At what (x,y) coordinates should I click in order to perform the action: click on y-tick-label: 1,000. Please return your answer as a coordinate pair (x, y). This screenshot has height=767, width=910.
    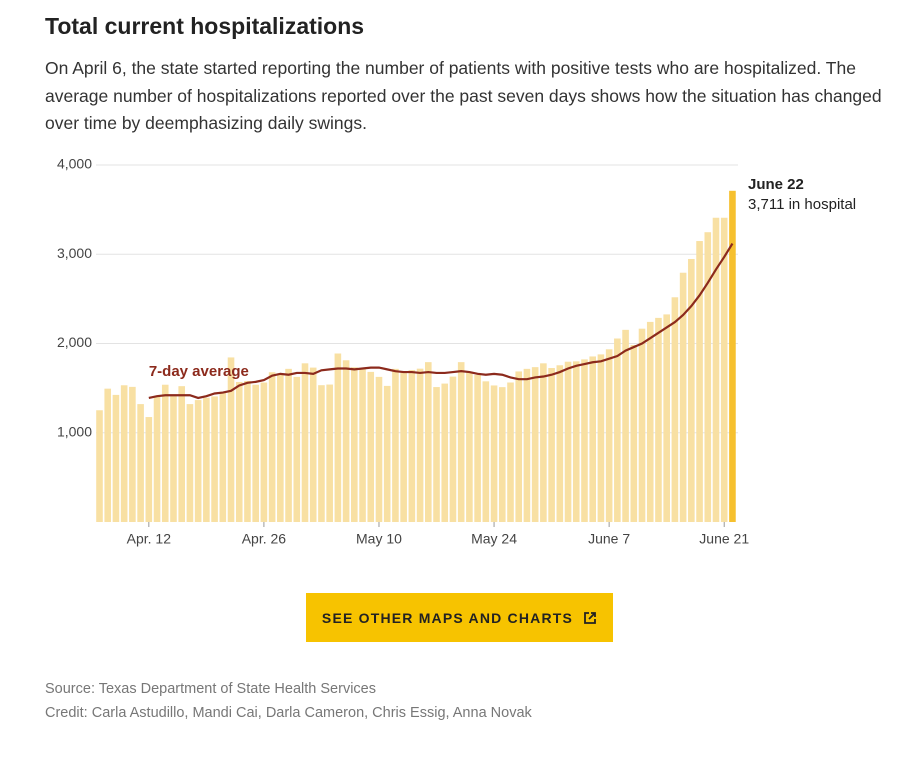
    Looking at the image, I should click on (74, 431).